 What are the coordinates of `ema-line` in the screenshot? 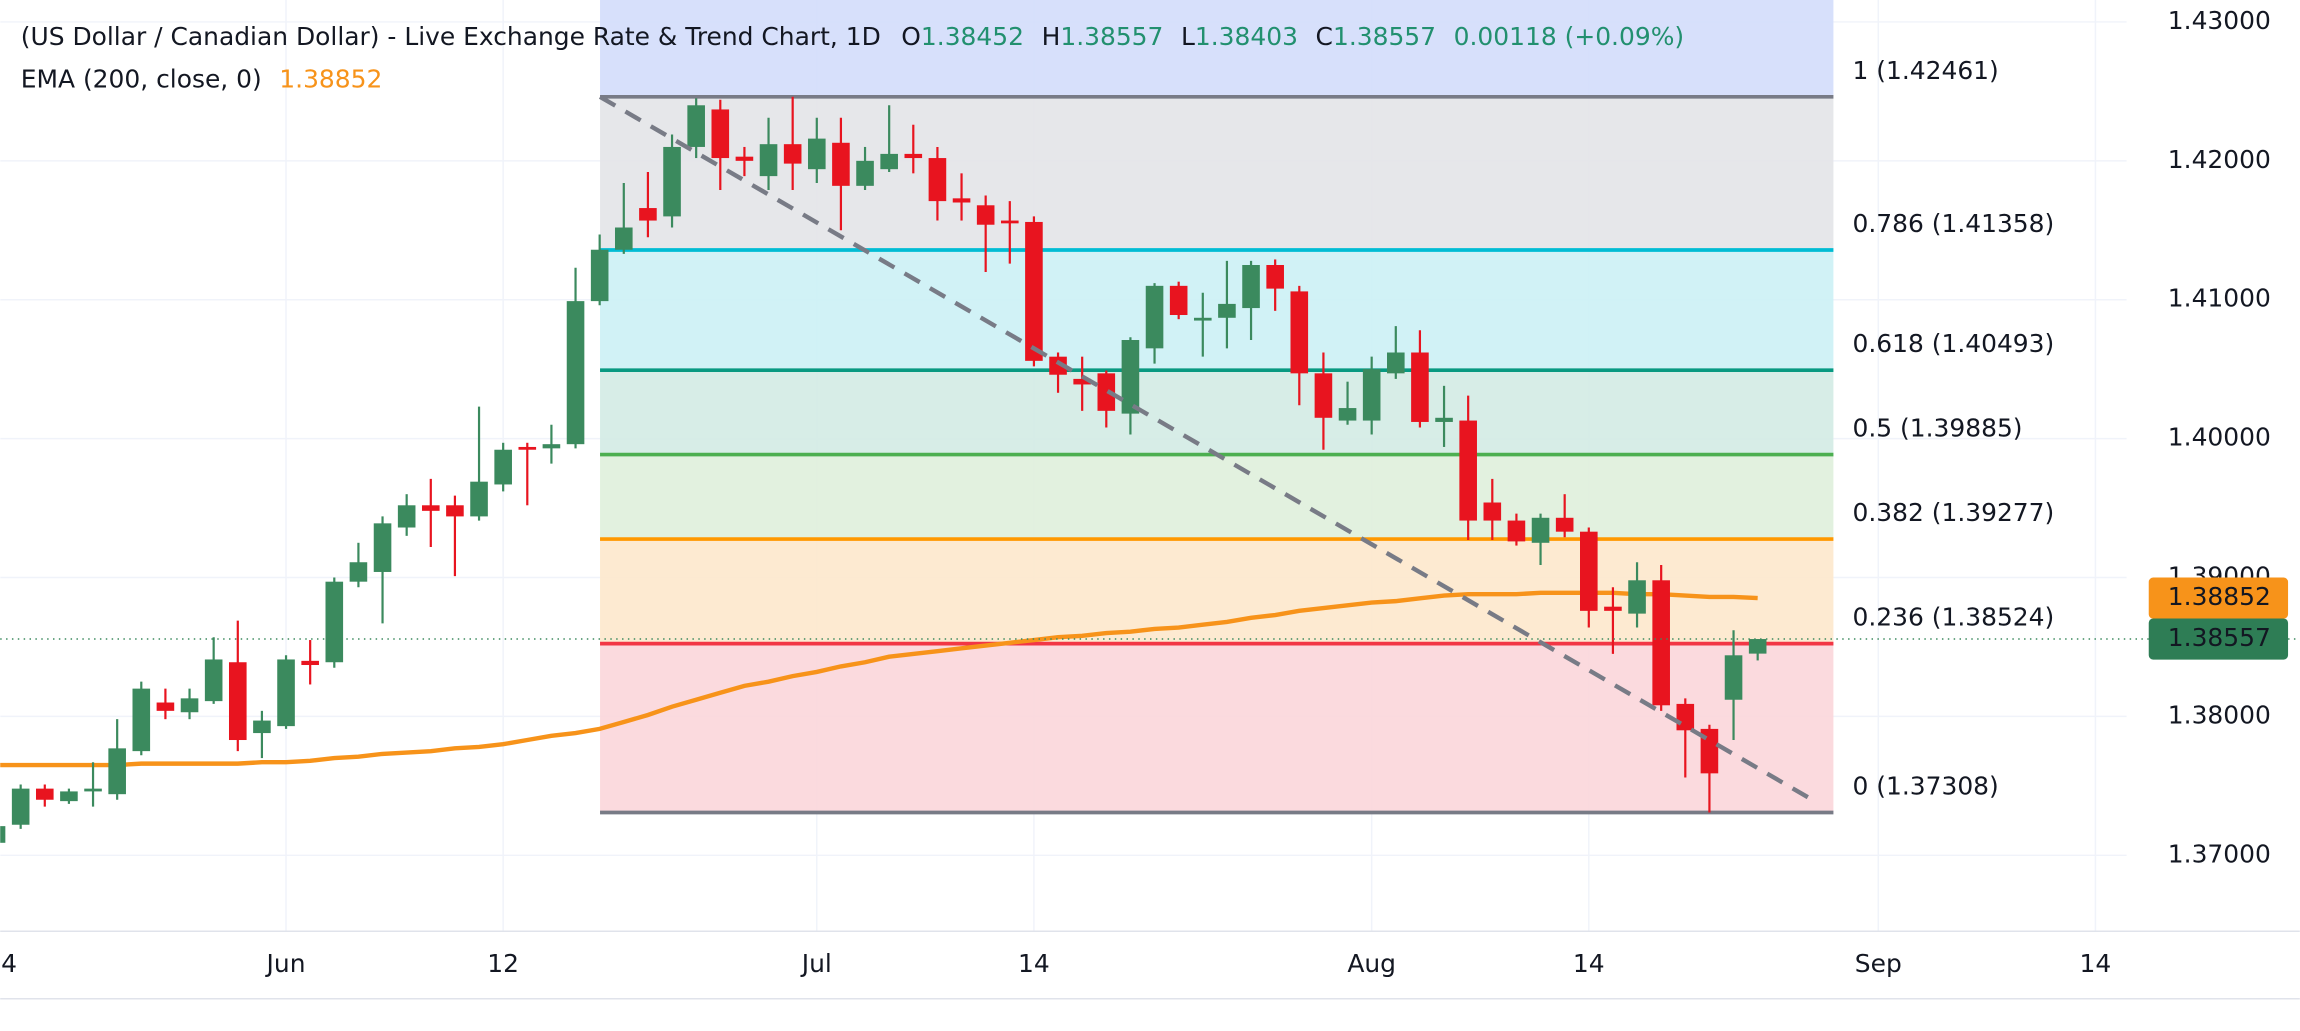 It's located at (879, 679).